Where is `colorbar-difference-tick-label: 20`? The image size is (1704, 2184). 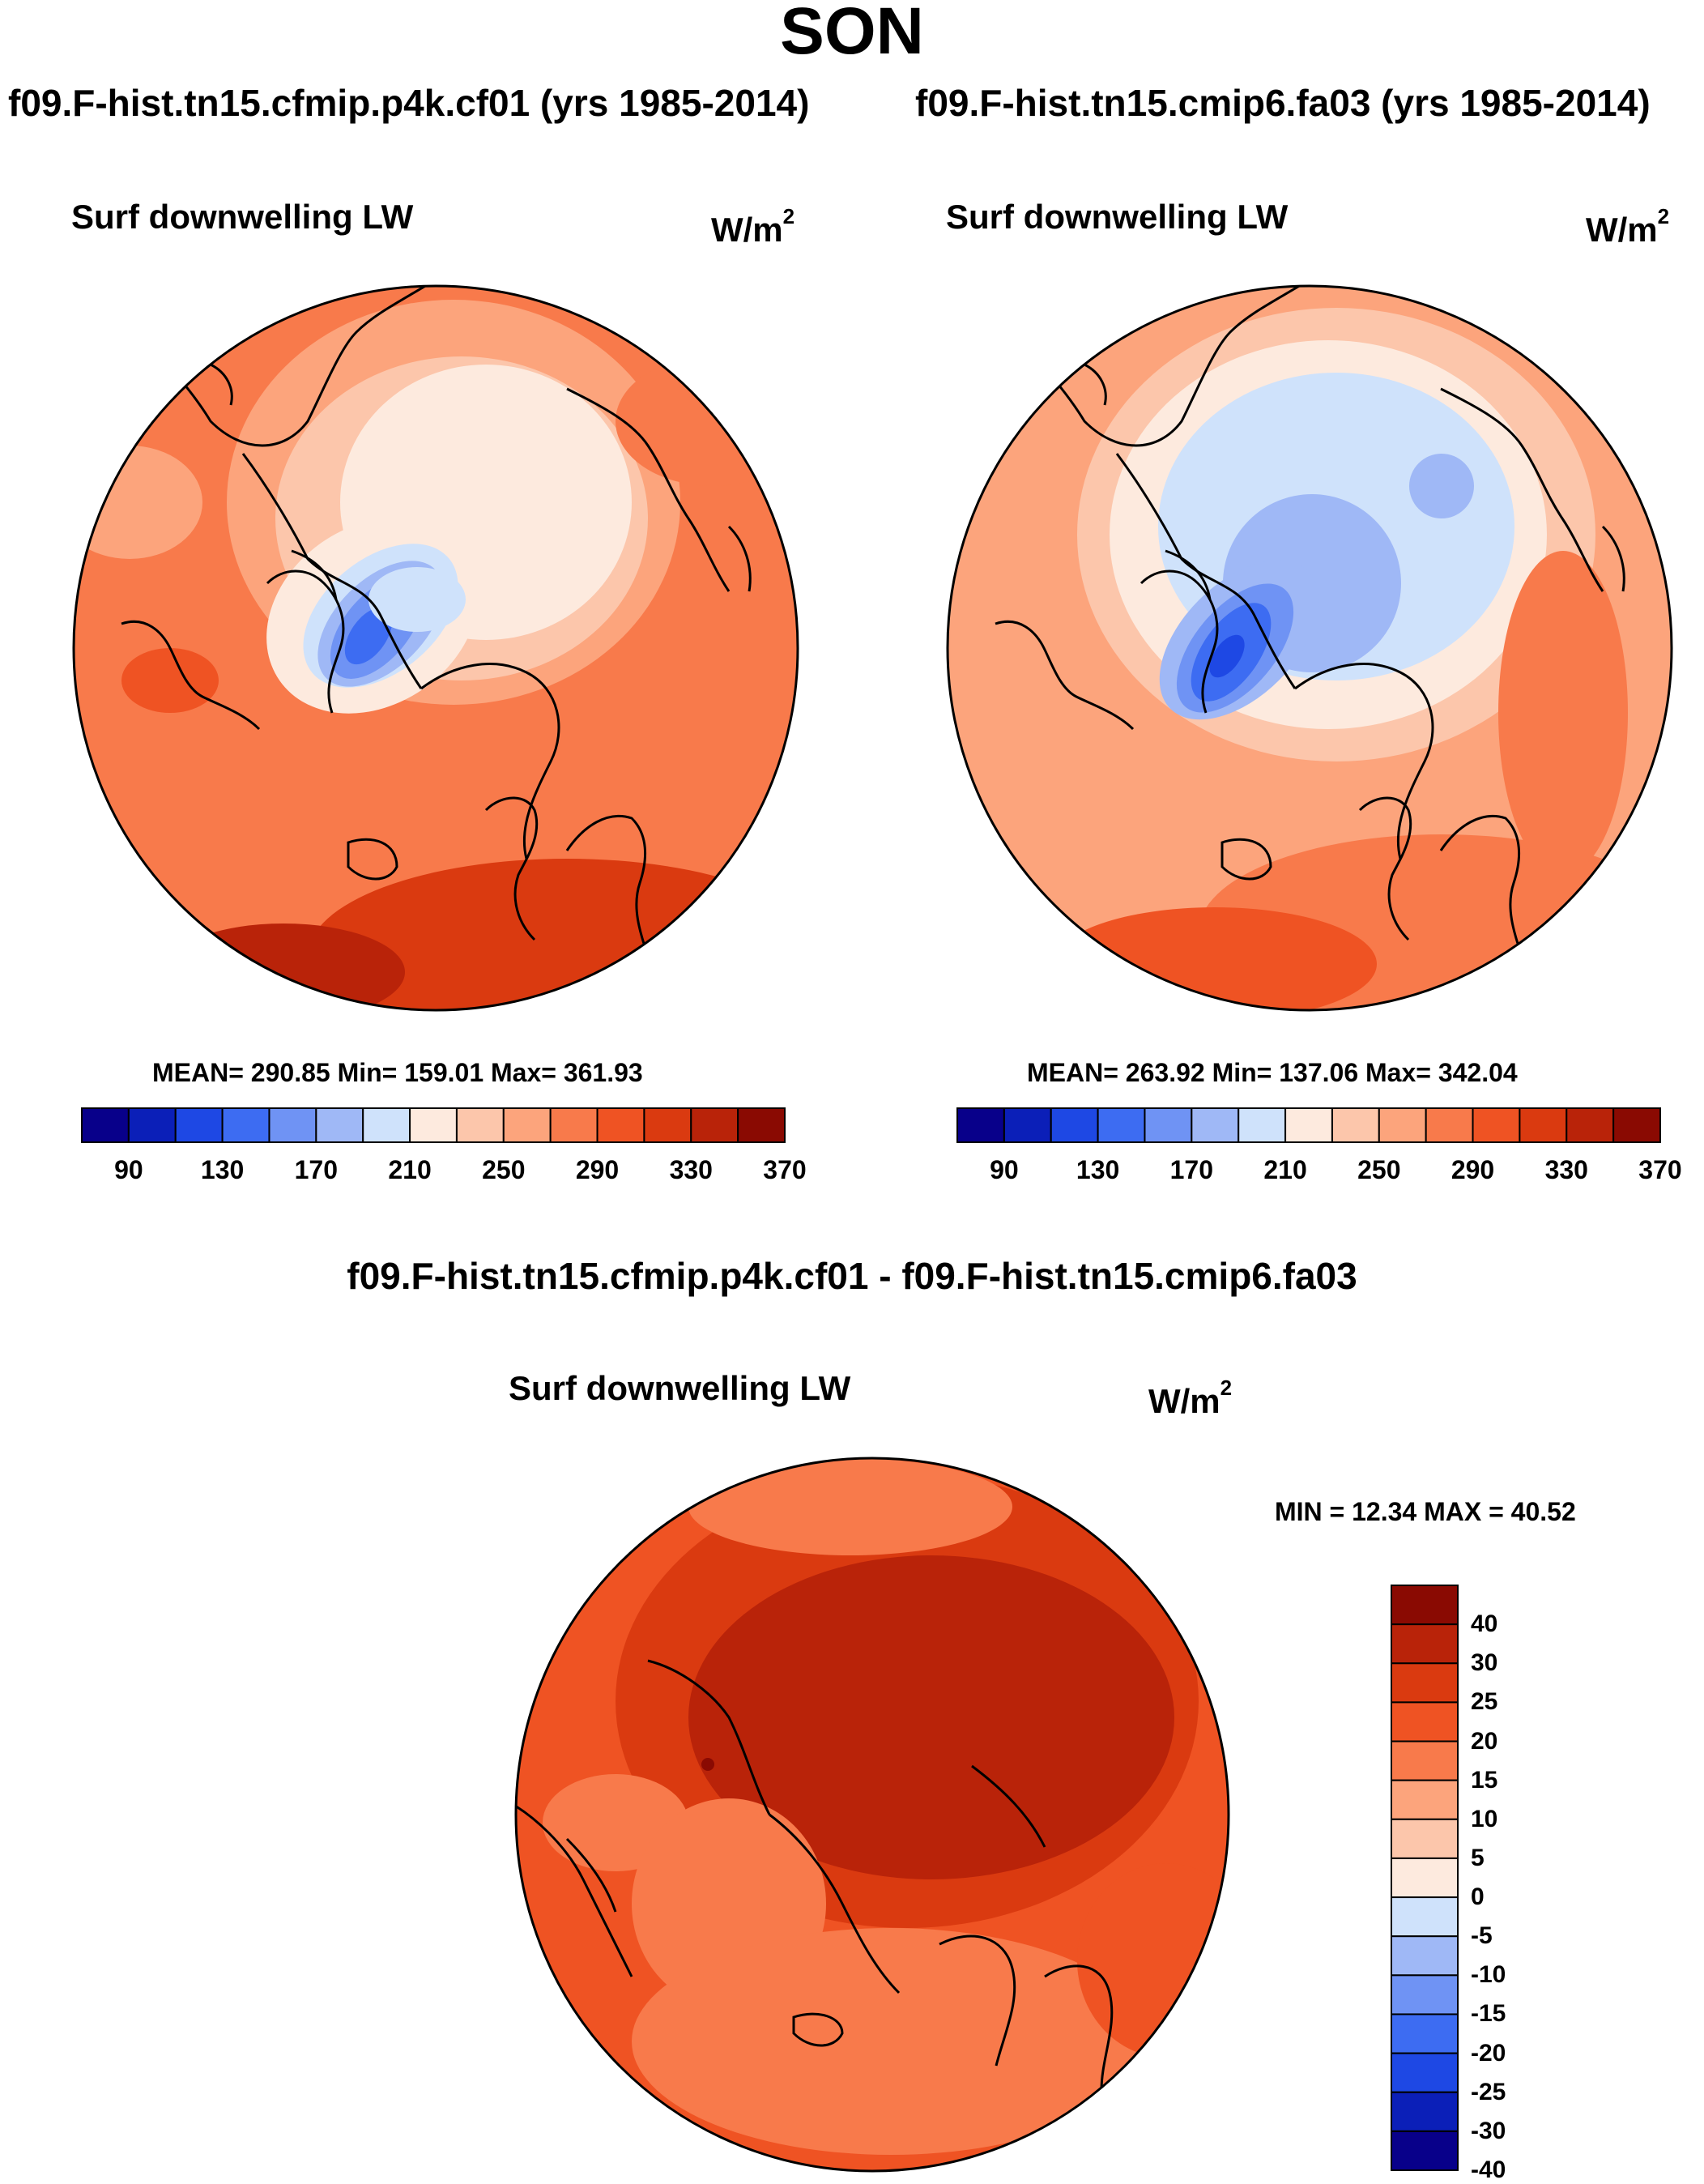
colorbar-difference-tick-label: 20 is located at coordinates (1485, 1741).